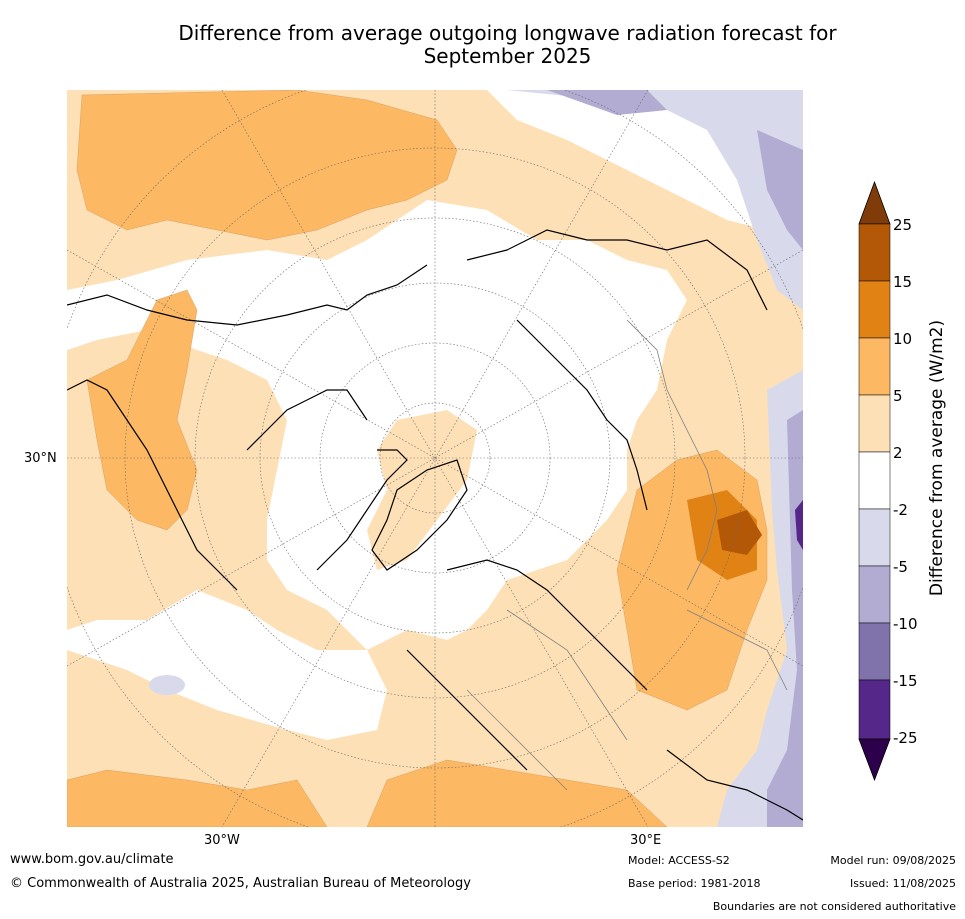  I want to click on colorbar-top-arrow, so click(874, 202).